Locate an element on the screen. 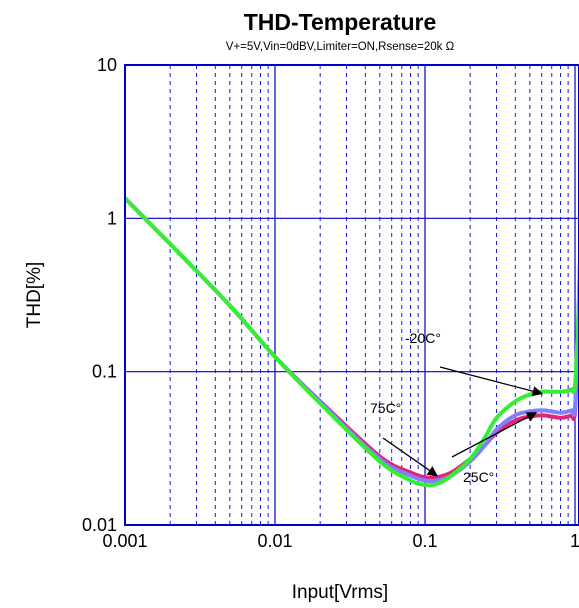  y-axis-label: THD[%] is located at coordinates (34, 295).